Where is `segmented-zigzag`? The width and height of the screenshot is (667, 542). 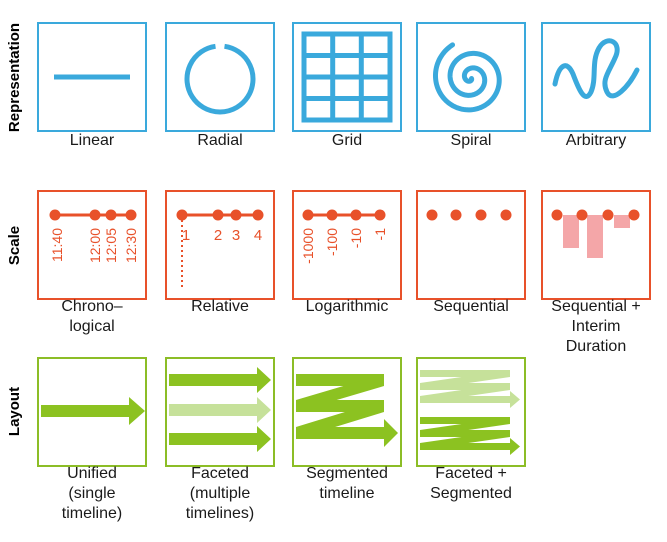
segmented-zigzag is located at coordinates (347, 410).